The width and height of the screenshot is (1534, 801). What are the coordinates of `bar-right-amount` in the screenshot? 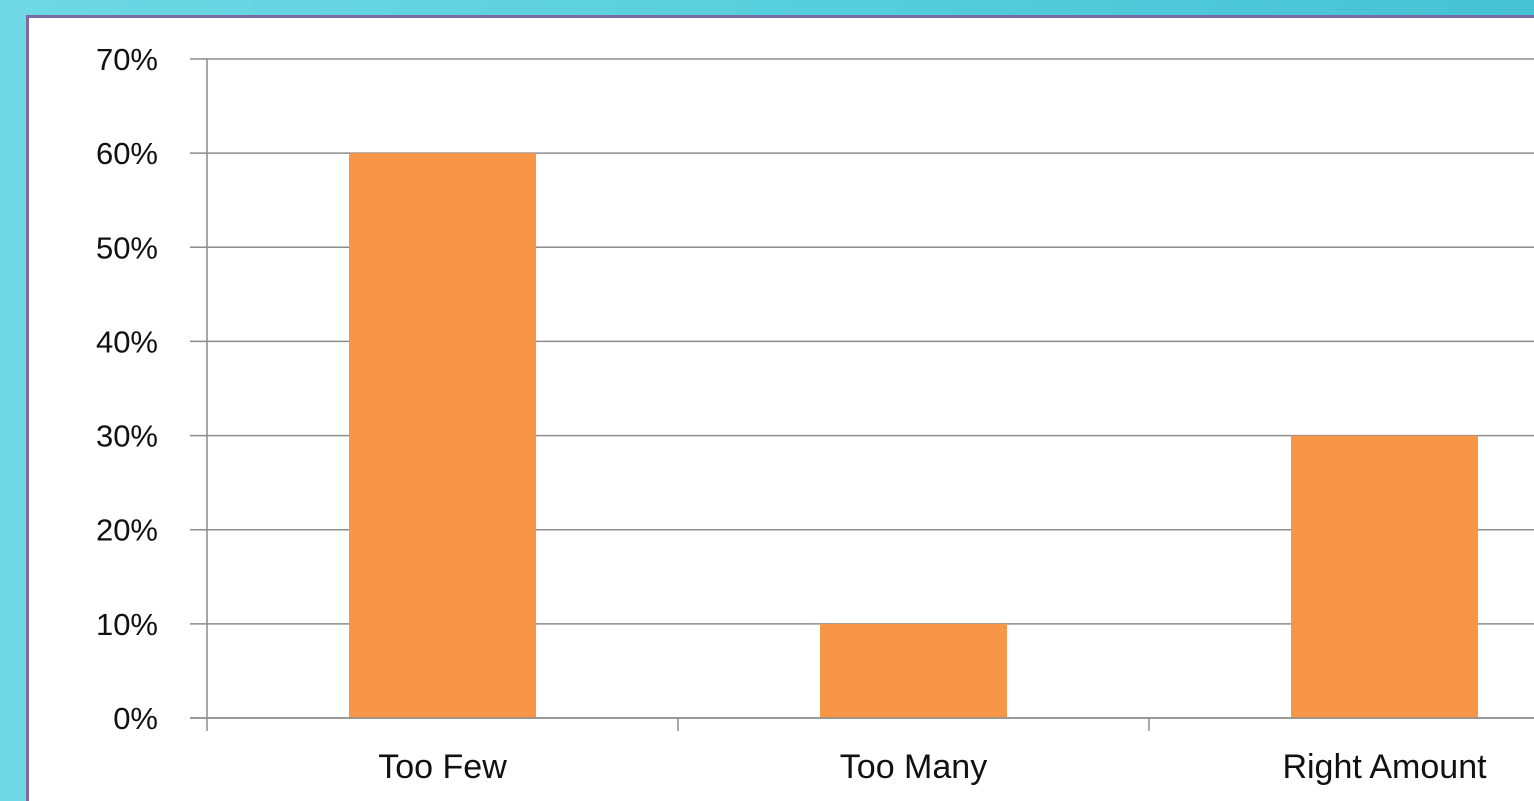 It's located at (1384, 576).